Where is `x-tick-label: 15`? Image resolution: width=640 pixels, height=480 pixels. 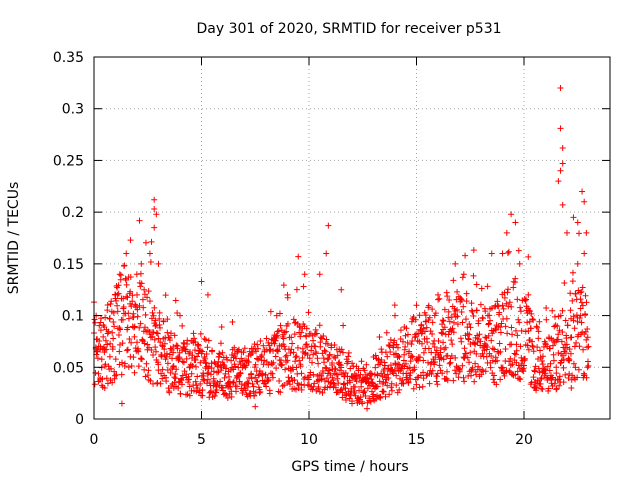
x-tick-label: 15 is located at coordinates (417, 440).